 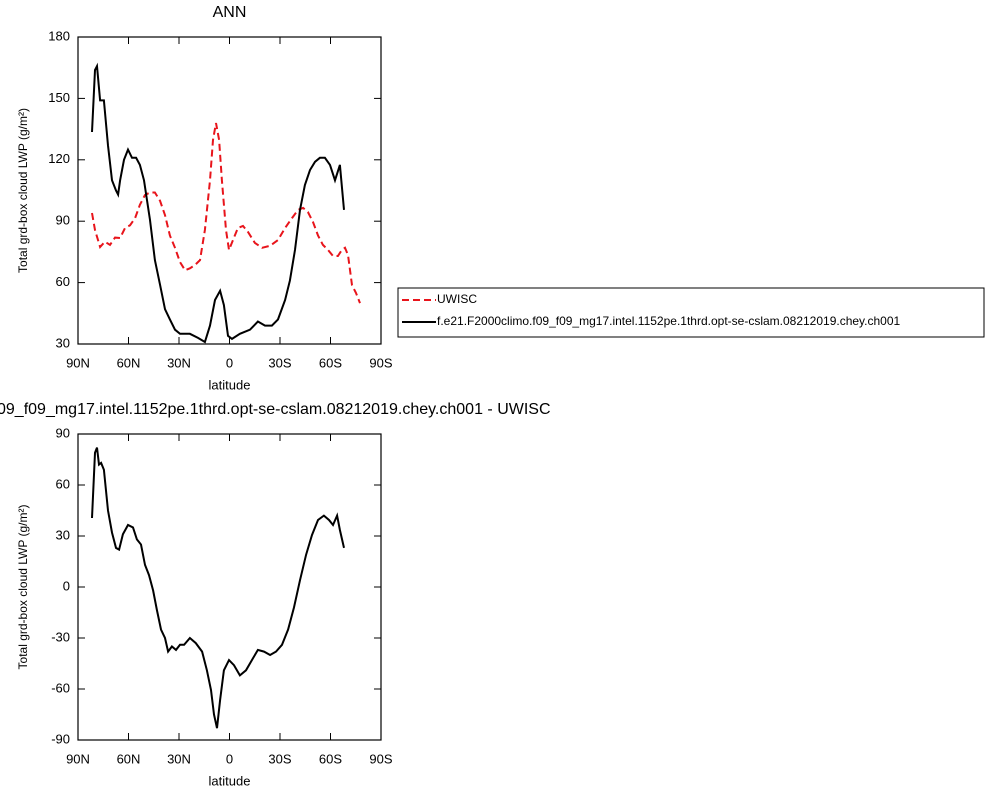 I want to click on y-tick-label: 120, so click(x=59, y=158).